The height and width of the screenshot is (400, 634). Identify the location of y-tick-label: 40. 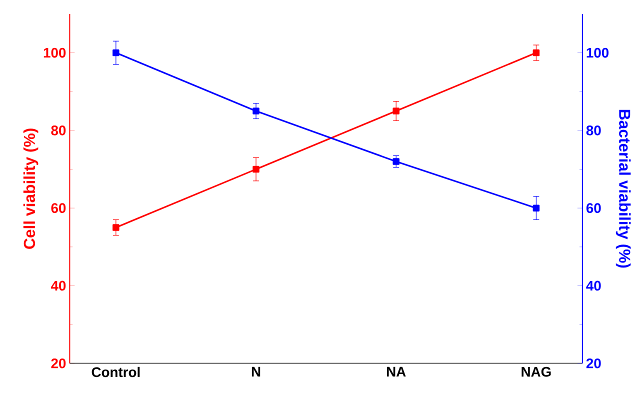
(58, 285).